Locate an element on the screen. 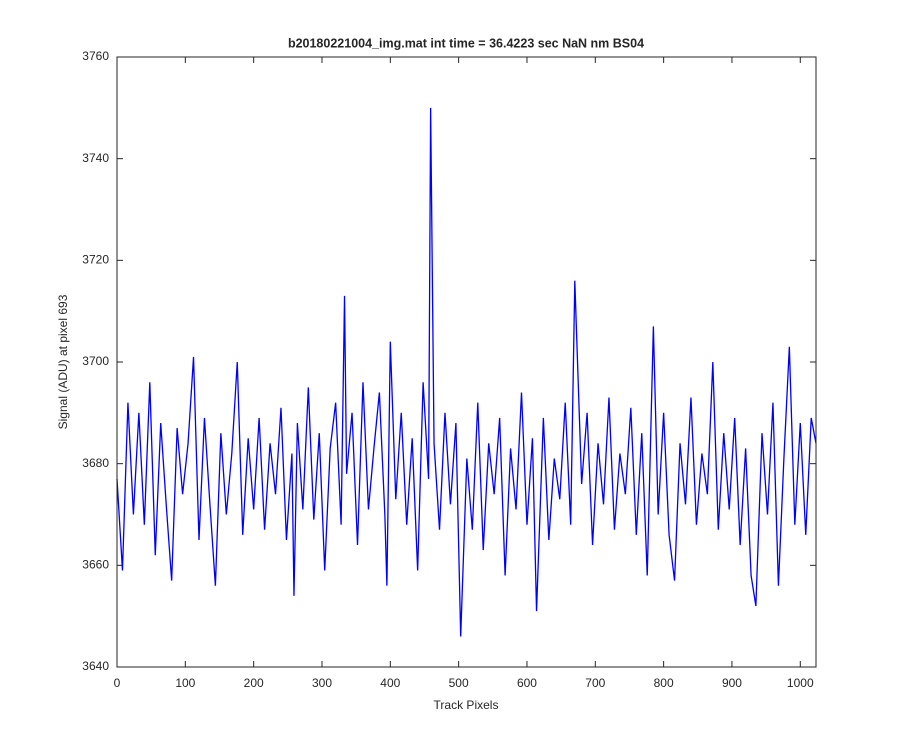 This screenshot has width=900, height=755. x-tick-label: 200 is located at coordinates (254, 683).